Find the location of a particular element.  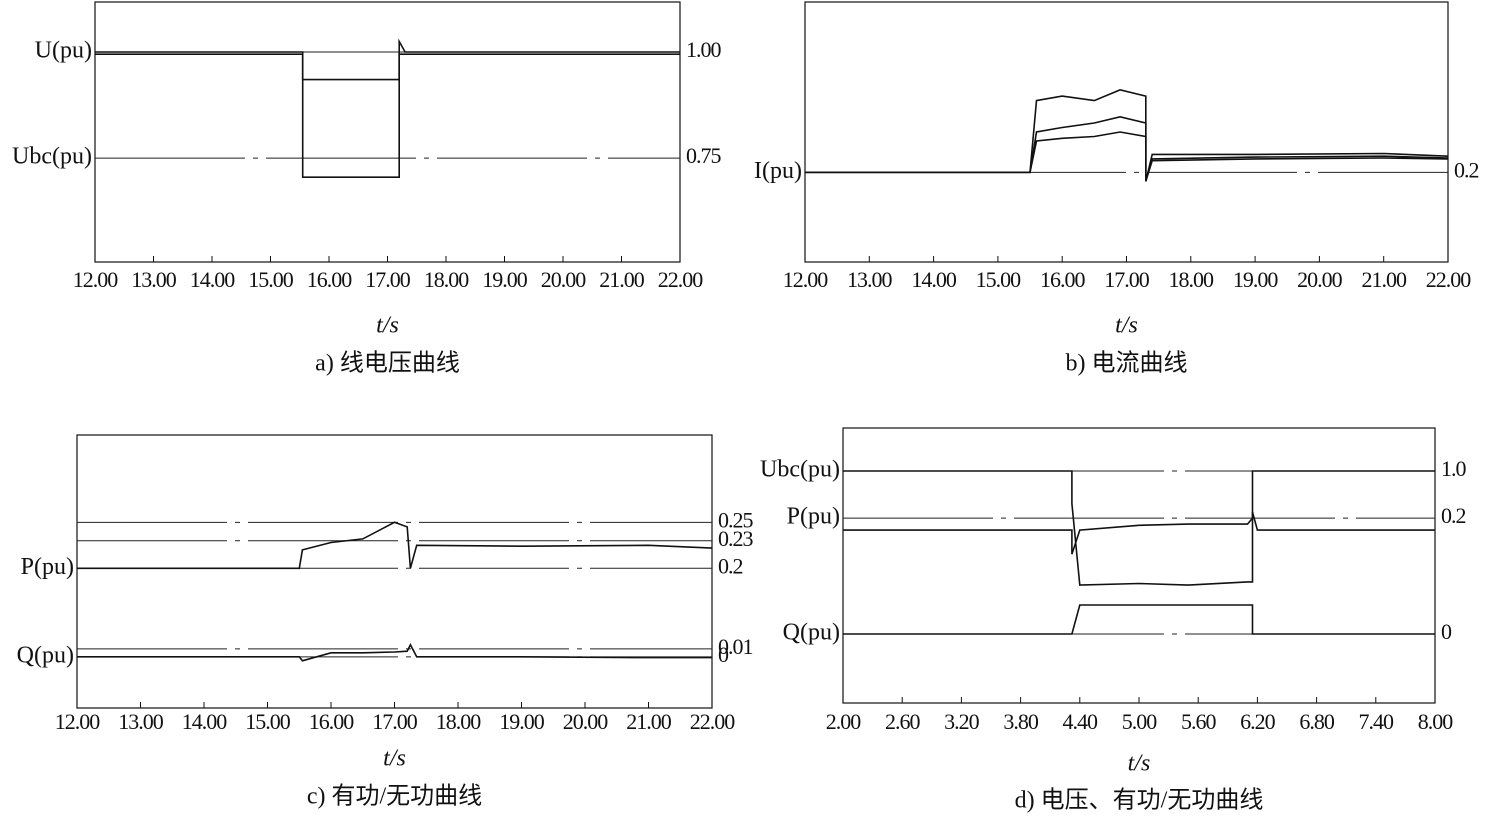

x-tick-label: 4.40 is located at coordinates (1081, 721).